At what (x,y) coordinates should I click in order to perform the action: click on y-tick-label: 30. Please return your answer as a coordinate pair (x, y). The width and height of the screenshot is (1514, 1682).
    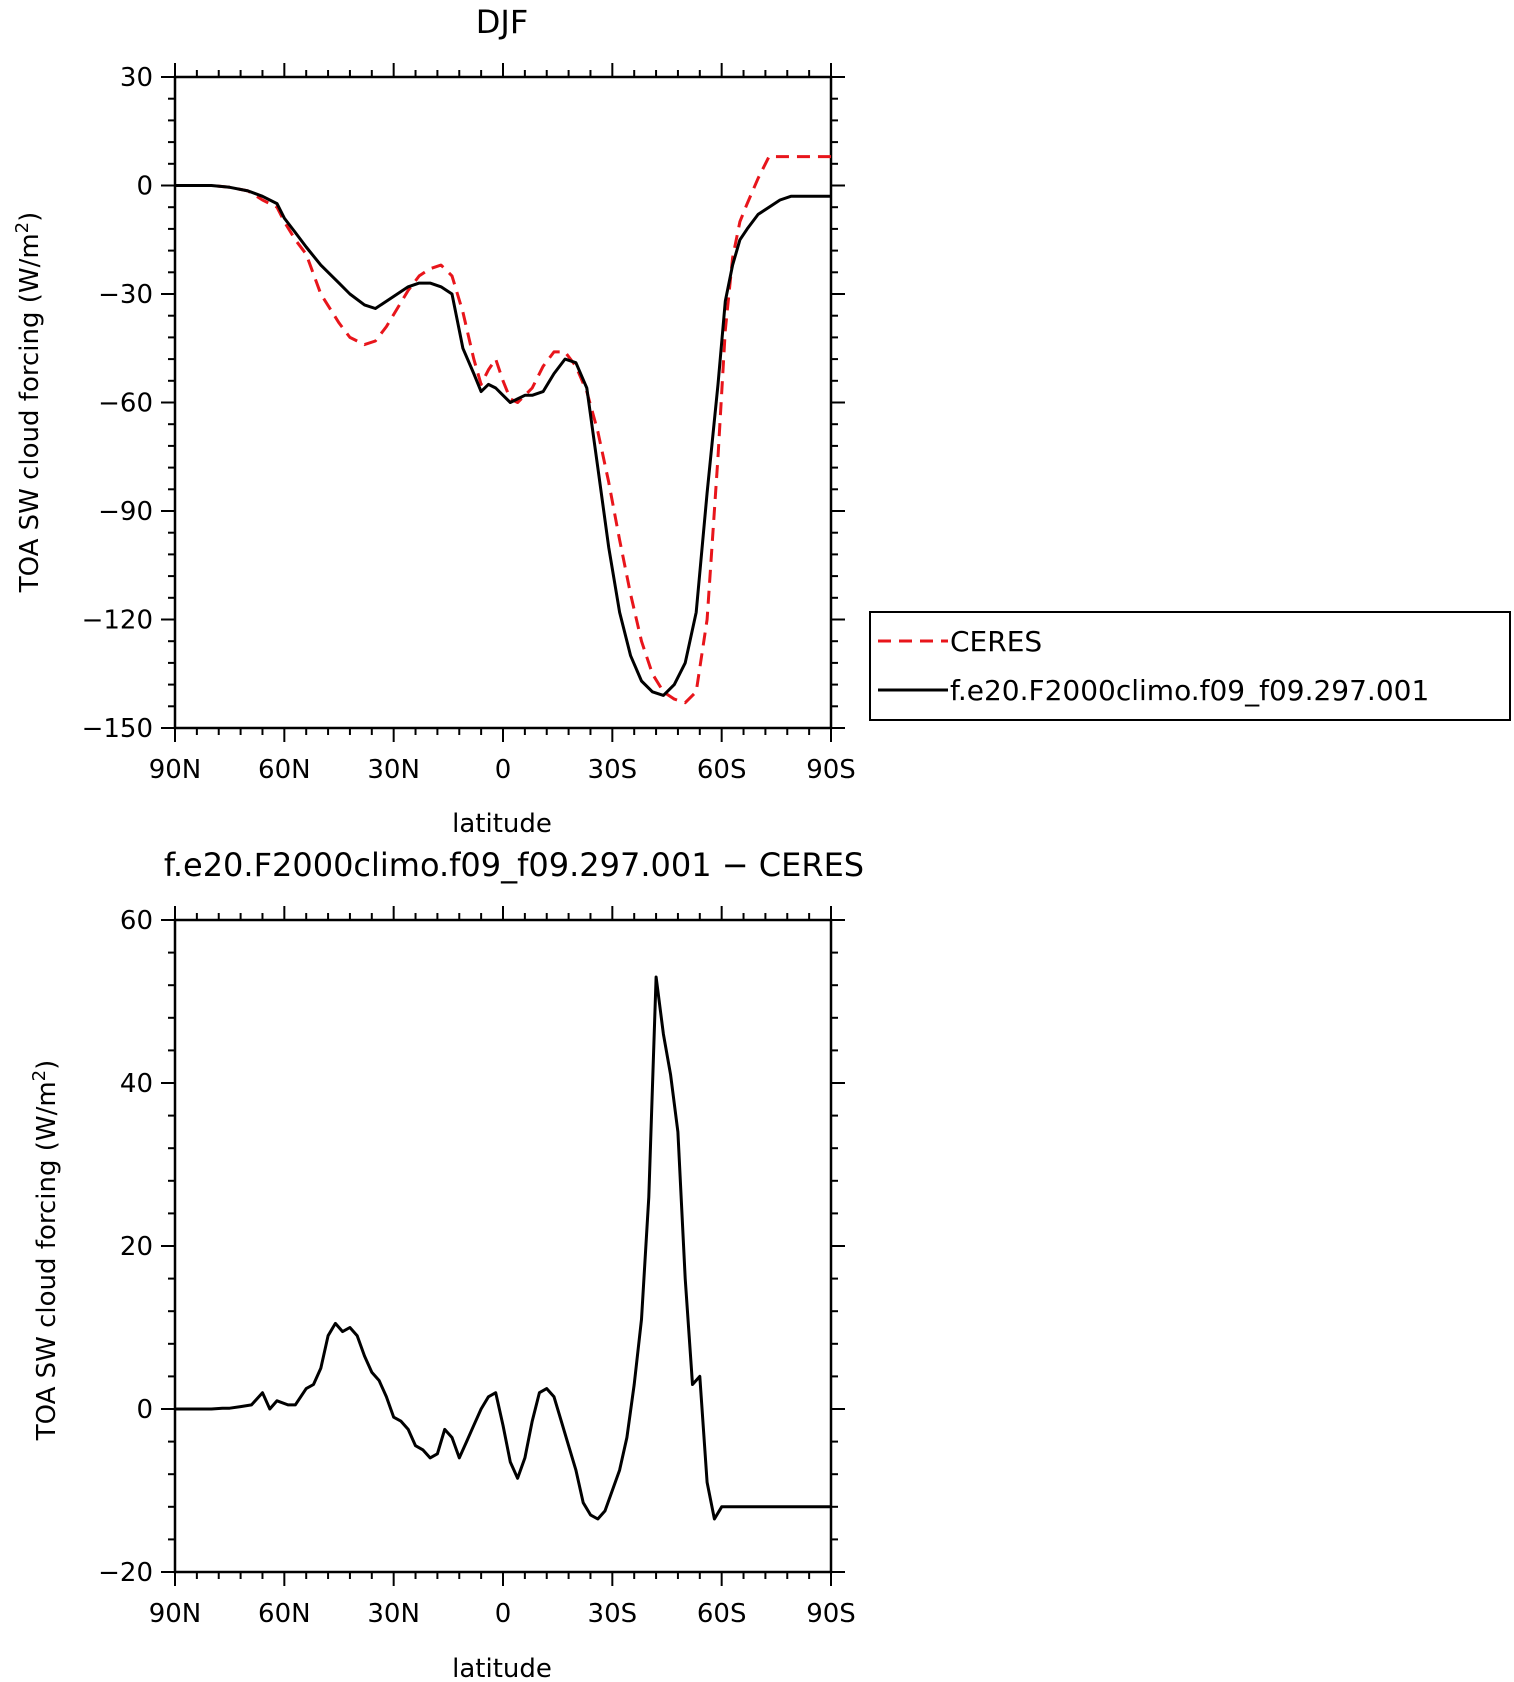
    Looking at the image, I should click on (136, 78).